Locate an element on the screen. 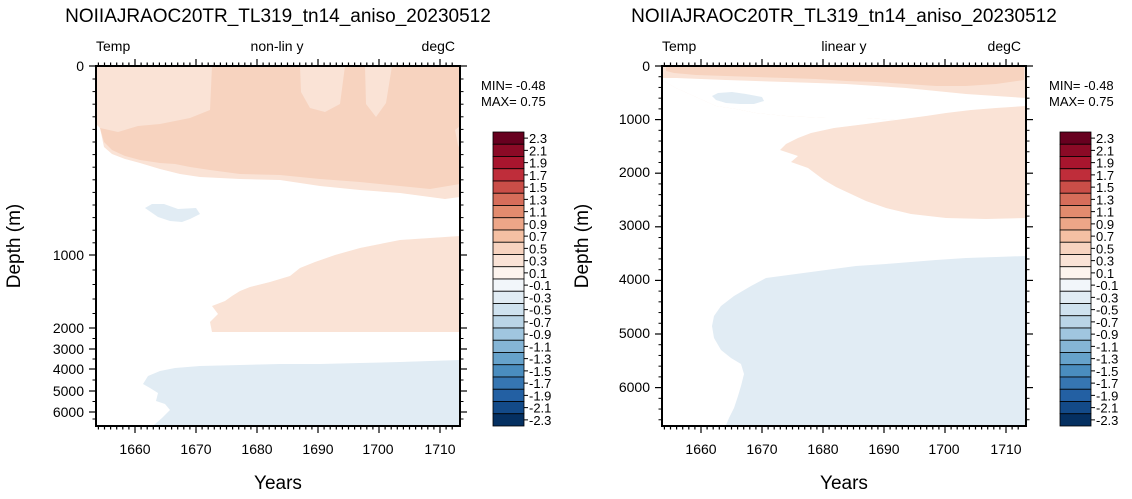 This screenshot has width=1132, height=499. colorbar-label: 1.5 is located at coordinates (538, 187).